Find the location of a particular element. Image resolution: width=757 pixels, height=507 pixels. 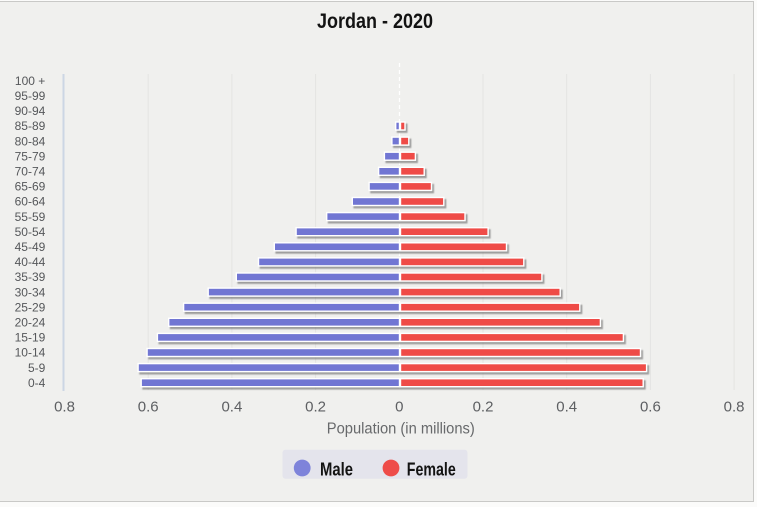

svg-text: 25-29 is located at coordinates (30, 307).